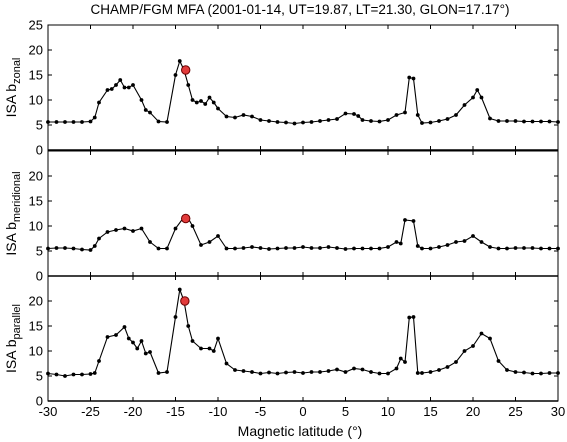  Describe the element at coordinates (473, 411) in the screenshot. I see `x-tick-label: 20` at that location.